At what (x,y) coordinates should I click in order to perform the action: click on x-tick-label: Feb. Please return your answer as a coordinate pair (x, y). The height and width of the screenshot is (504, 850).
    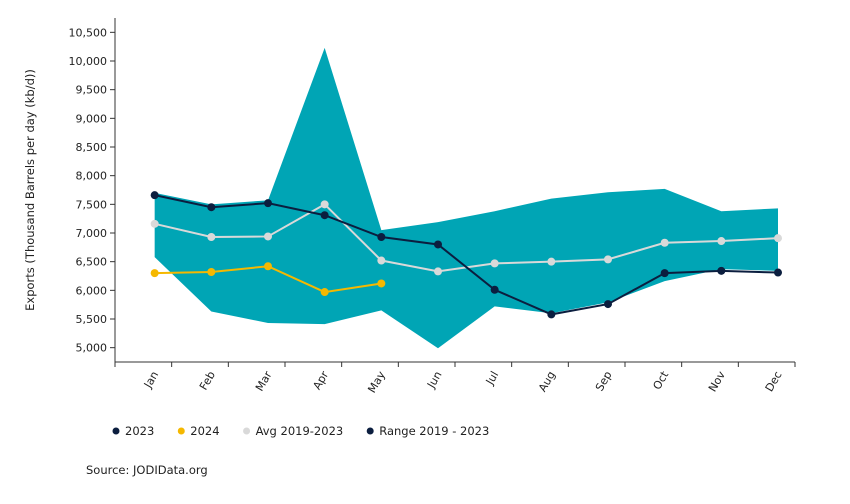
    Looking at the image, I should click on (207, 380).